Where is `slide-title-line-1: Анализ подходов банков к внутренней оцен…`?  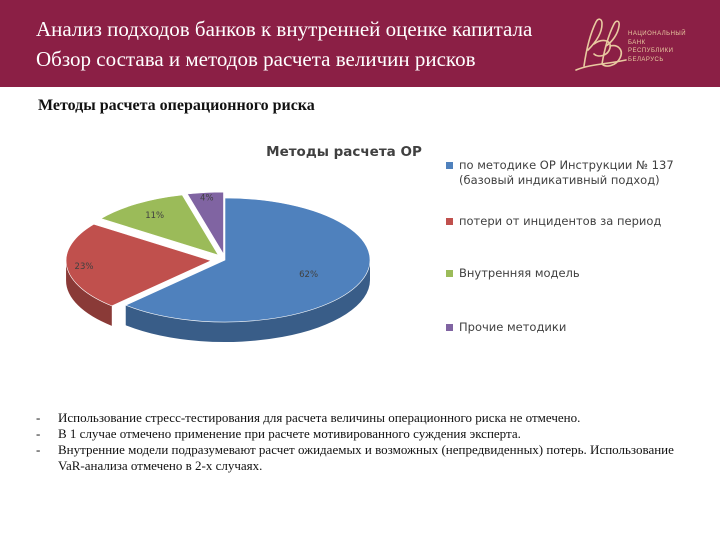
slide-title-line-1: Анализ подходов банков к внутренней оцен… is located at coordinates (284, 29).